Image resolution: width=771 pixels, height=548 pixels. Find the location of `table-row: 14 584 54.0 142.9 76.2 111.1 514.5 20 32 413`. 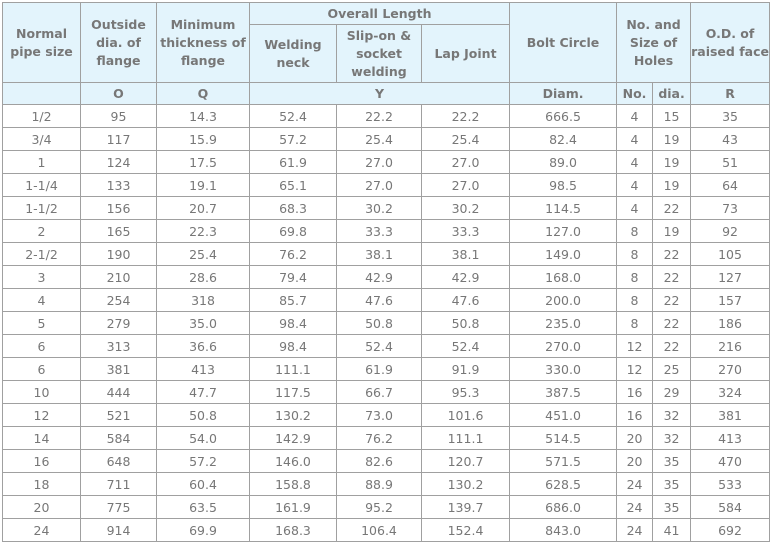

table-row: 14 584 54.0 142.9 76.2 111.1 514.5 20 32 413 is located at coordinates (386, 438).